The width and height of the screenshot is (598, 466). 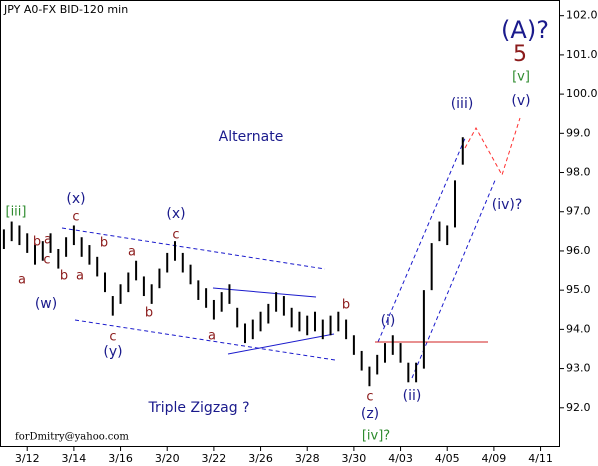 What do you see at coordinates (578, 211) in the screenshot?
I see `y-tick-label: 97.0` at bounding box center [578, 211].